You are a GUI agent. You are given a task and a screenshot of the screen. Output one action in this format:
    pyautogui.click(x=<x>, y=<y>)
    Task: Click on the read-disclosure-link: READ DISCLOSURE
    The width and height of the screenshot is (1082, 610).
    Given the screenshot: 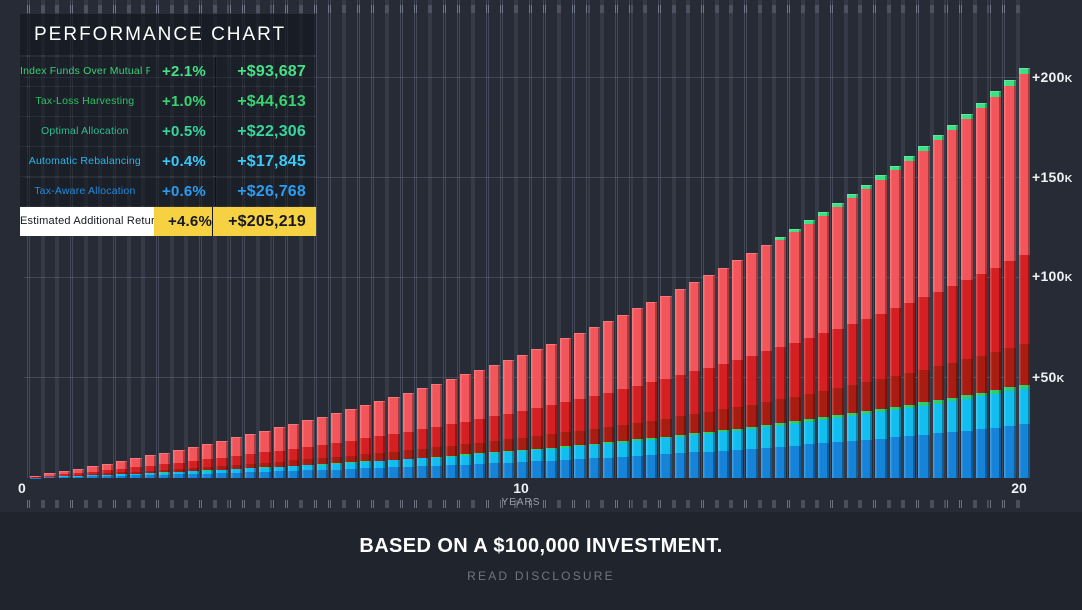 What is the action you would take?
    pyautogui.click(x=541, y=576)
    